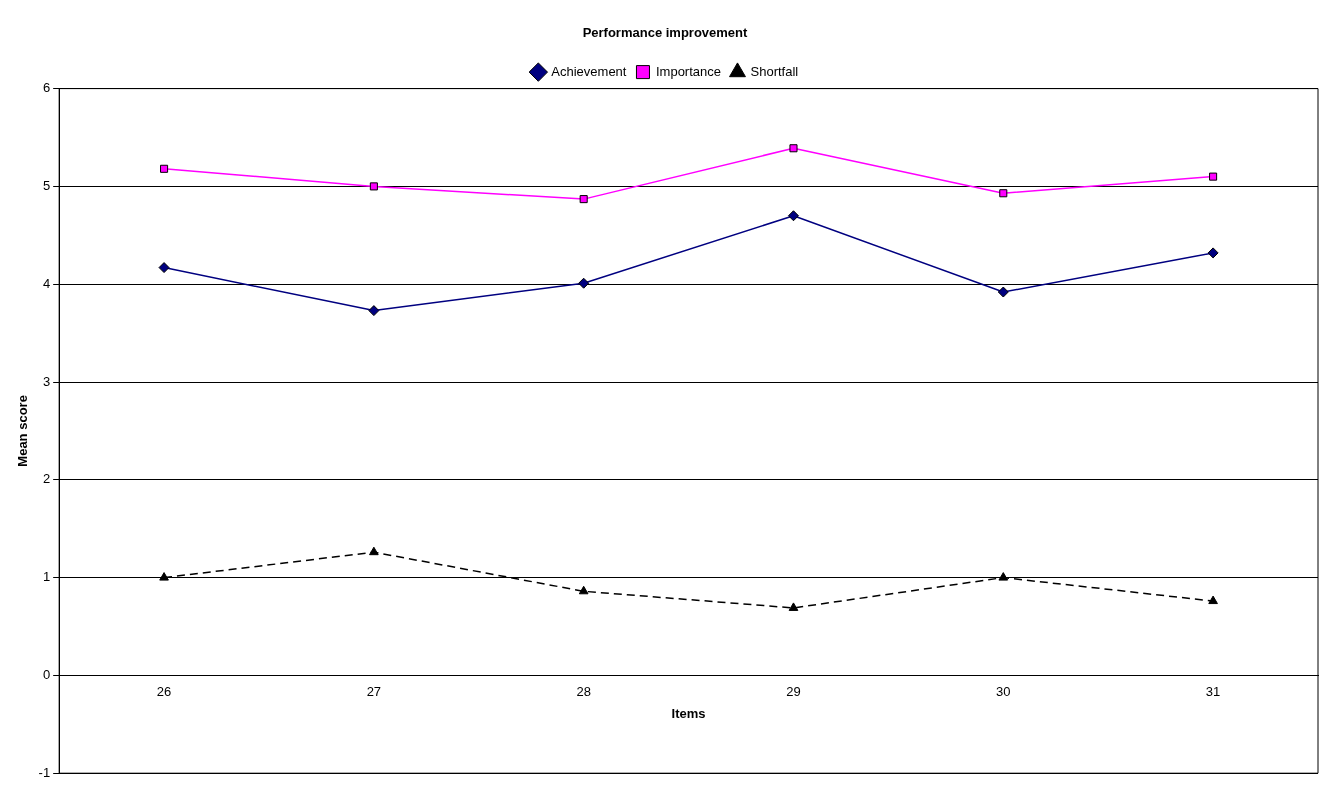 The height and width of the screenshot is (794, 1338). I want to click on y-tick-label: -1, so click(44, 772).